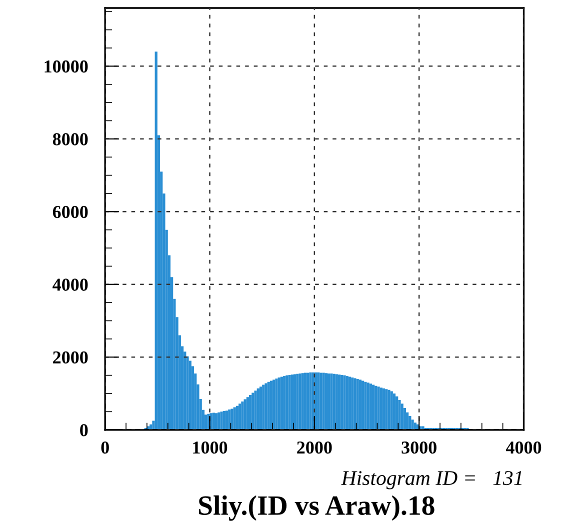 The image size is (565, 532). Describe the element at coordinates (70, 357) in the screenshot. I see `y-tick-label: 2000` at that location.